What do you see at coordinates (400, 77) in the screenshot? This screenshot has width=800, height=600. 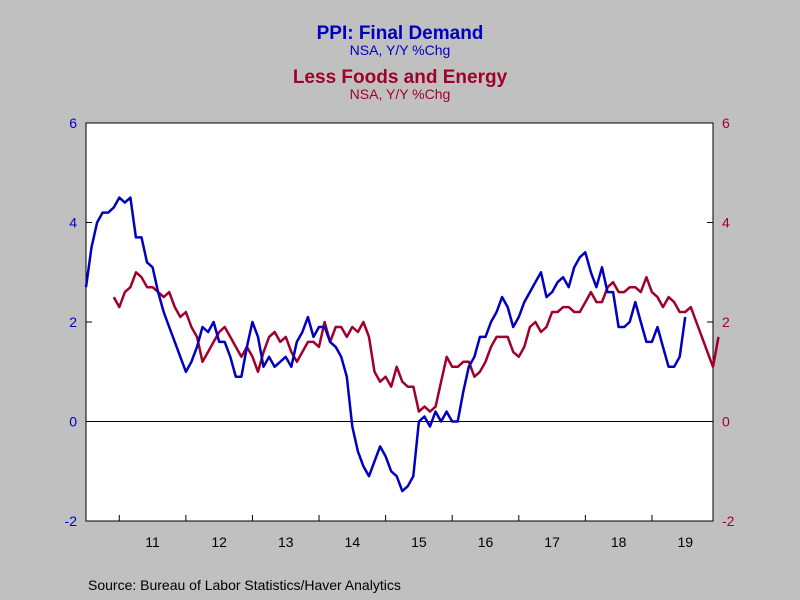 I see `chart-title-2: Less Foods and Energy` at bounding box center [400, 77].